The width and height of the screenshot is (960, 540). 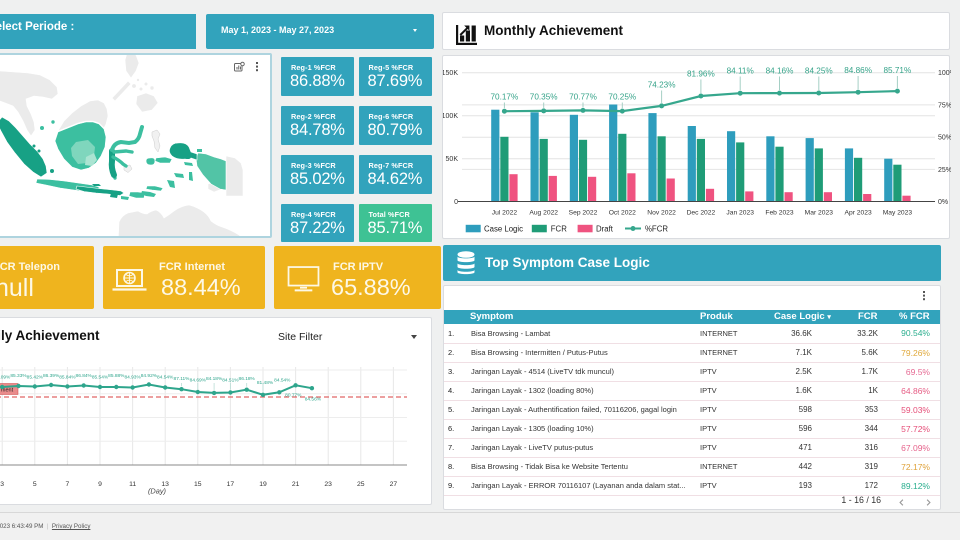 I want to click on svg-text: Draft, so click(x=605, y=229).